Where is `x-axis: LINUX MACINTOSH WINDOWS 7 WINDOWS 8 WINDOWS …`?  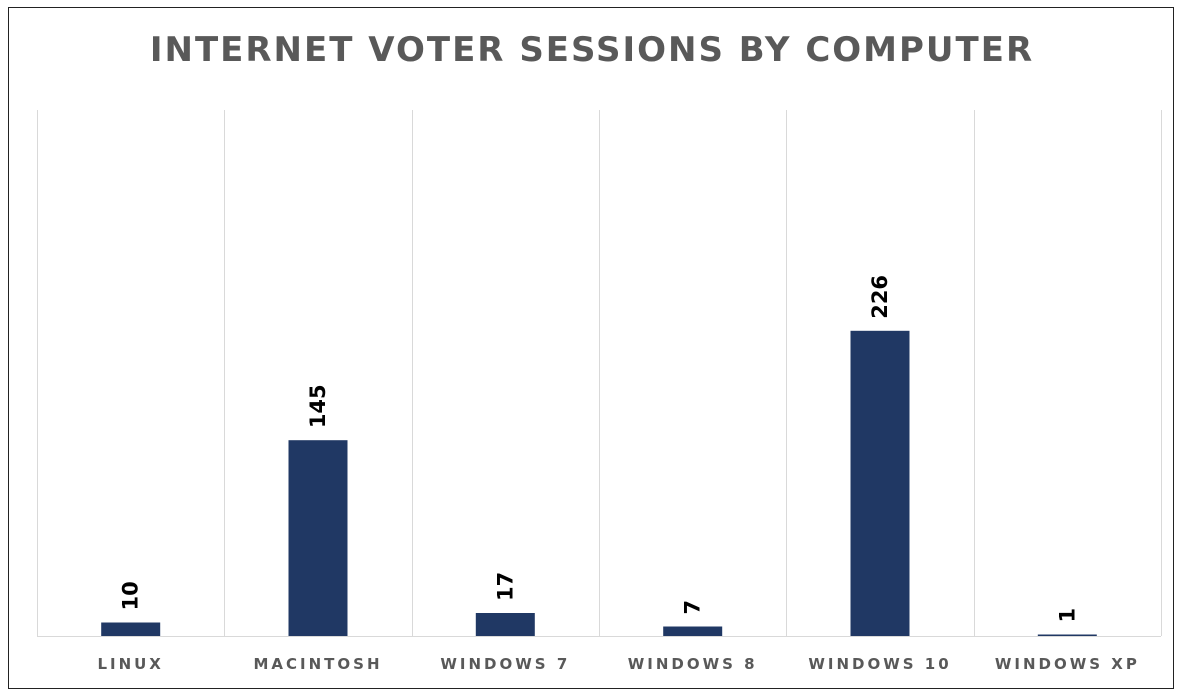
x-axis: LINUX MACINTOSH WINDOWS 7 WINDOWS 8 WINDOWS … is located at coordinates (599, 654).